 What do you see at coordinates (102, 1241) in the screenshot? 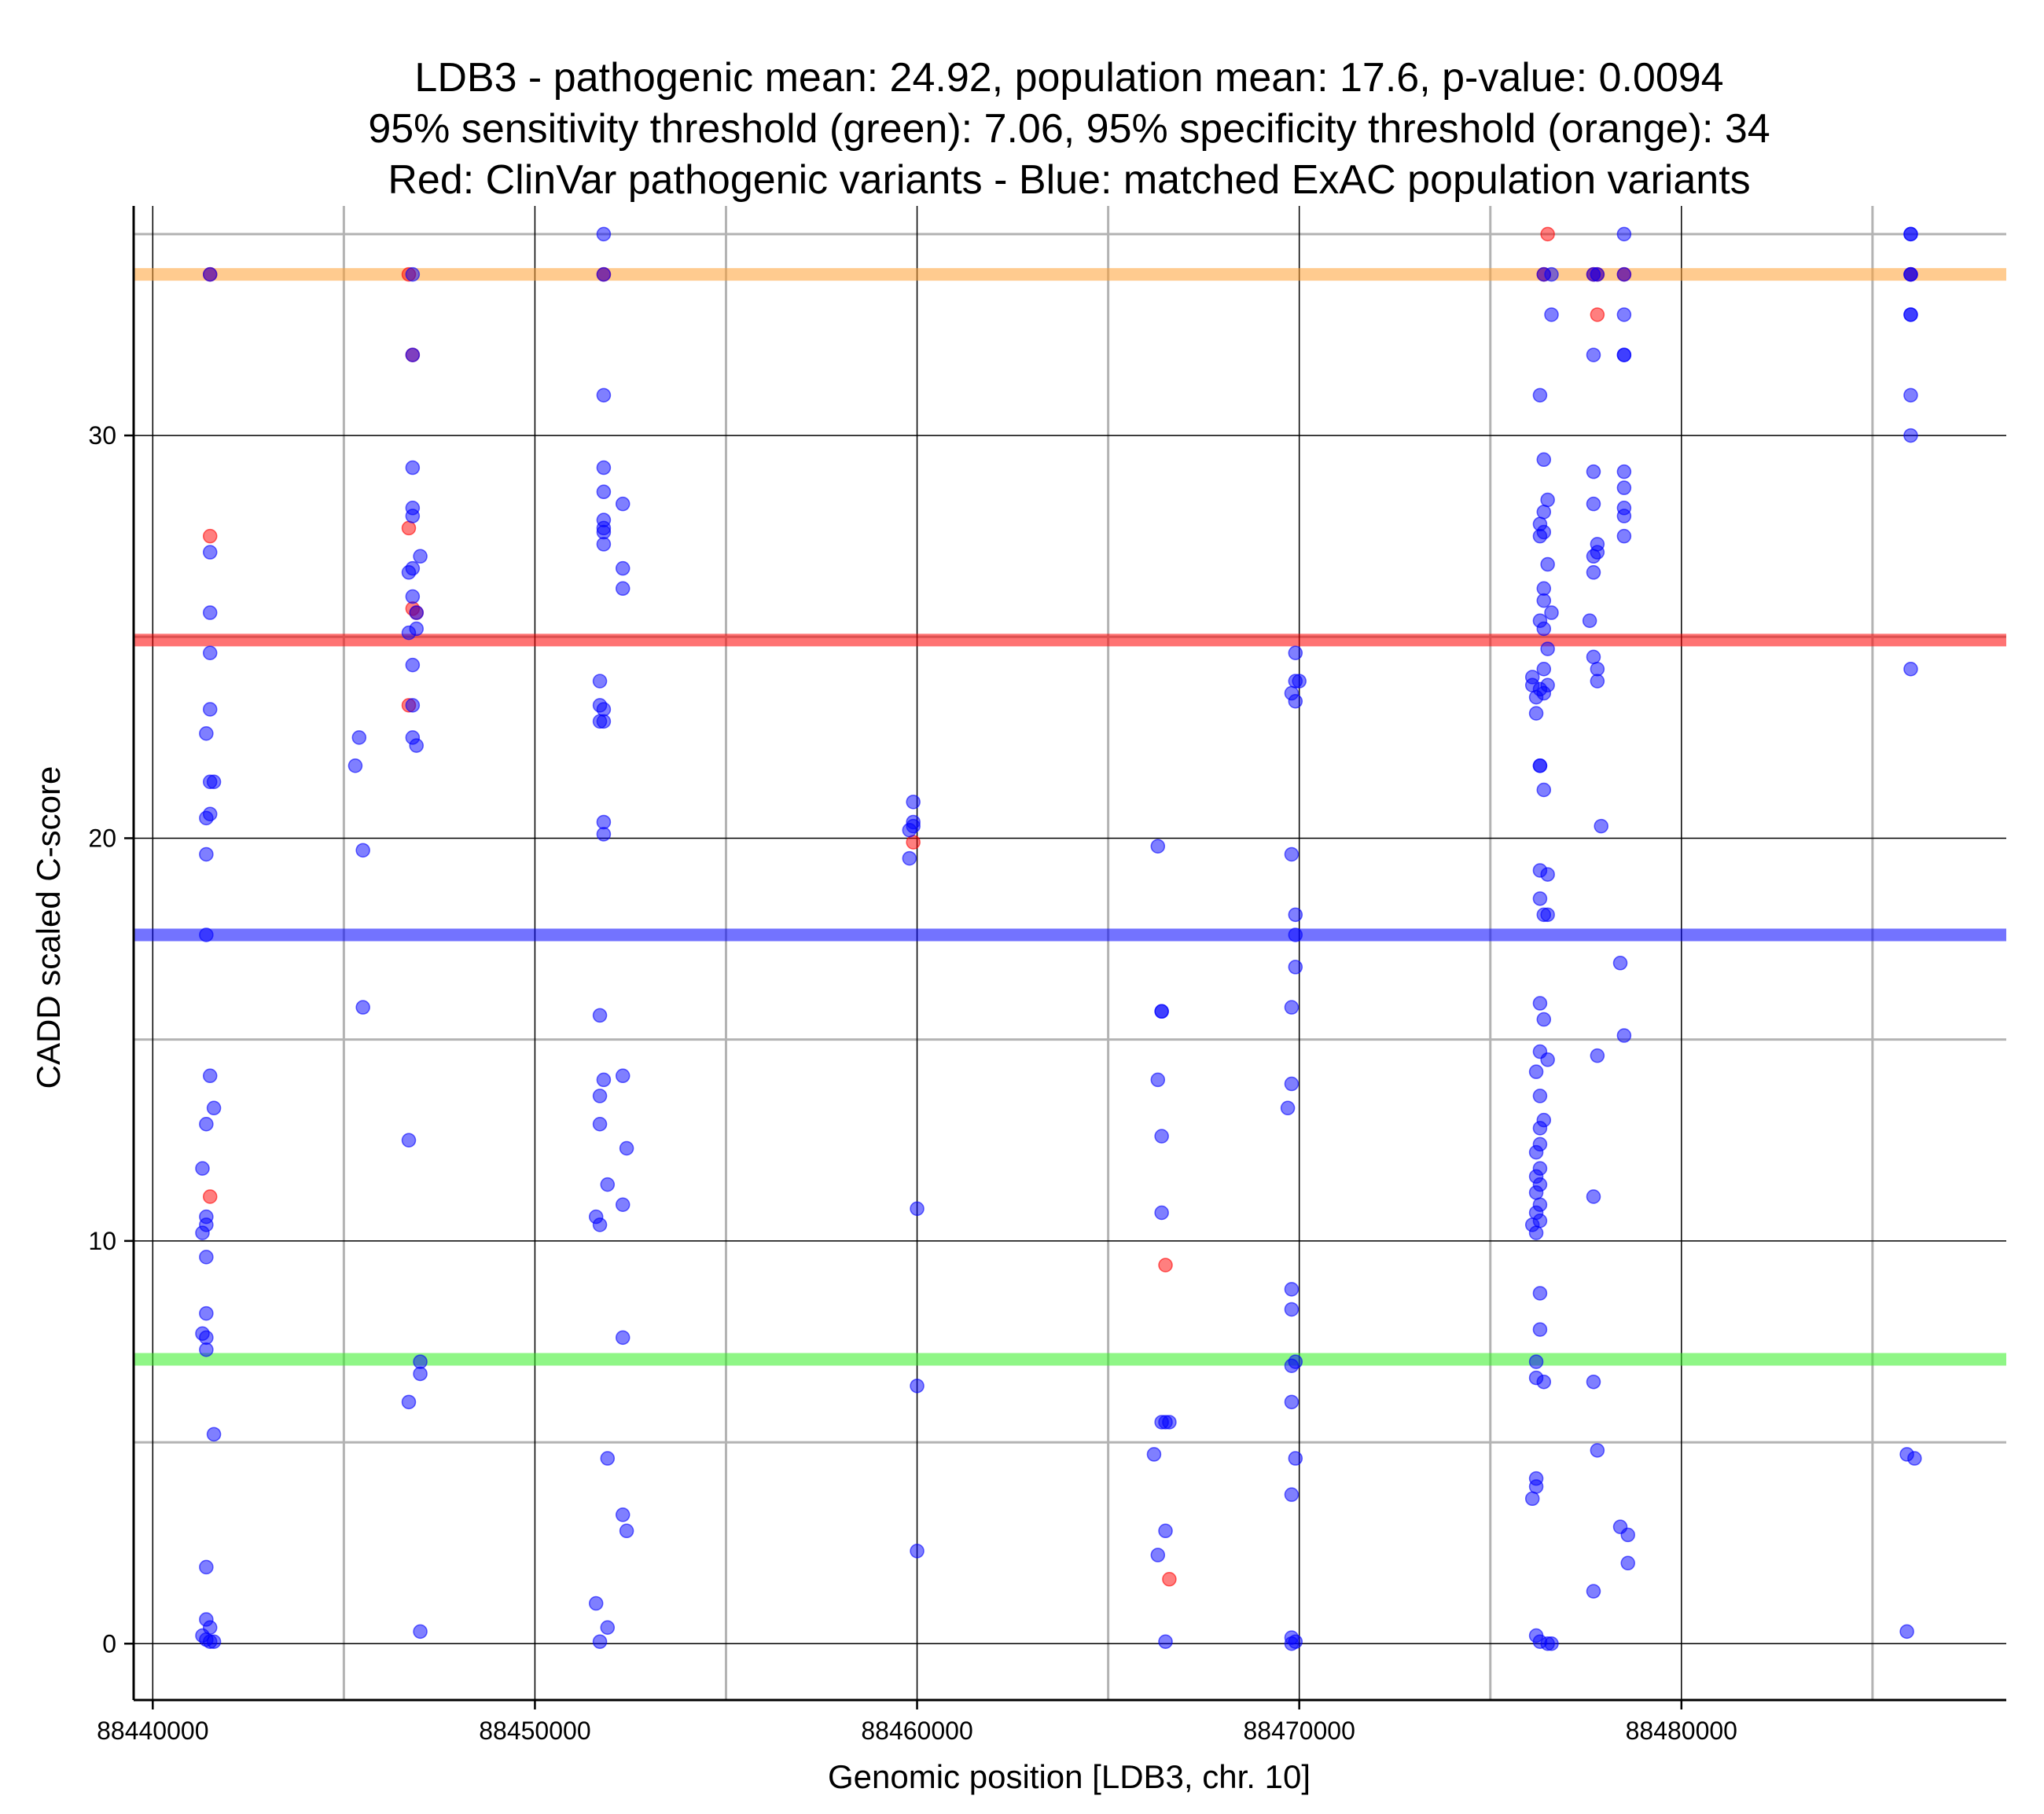
I see `y-tick-label: 10` at bounding box center [102, 1241].